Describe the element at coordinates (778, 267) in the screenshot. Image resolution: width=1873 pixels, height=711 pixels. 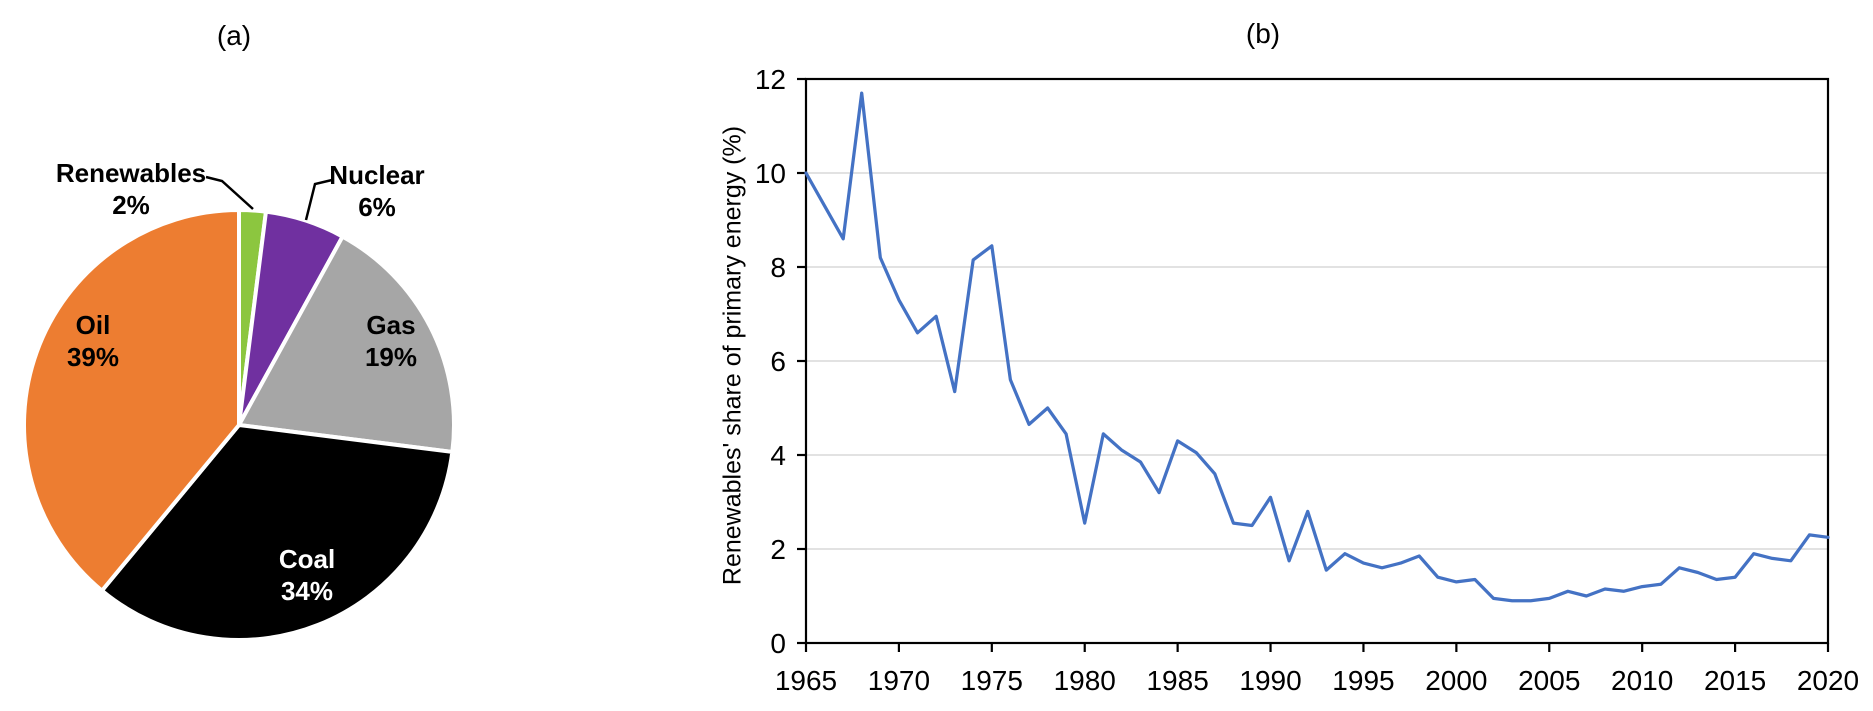
I see `y-tick-label-8: 8` at that location.